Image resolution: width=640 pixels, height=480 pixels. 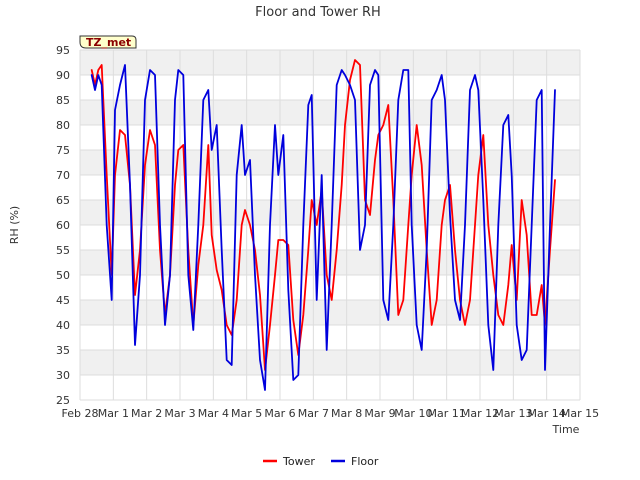 I want to click on x-tick-label: Mar 11, so click(x=447, y=413).